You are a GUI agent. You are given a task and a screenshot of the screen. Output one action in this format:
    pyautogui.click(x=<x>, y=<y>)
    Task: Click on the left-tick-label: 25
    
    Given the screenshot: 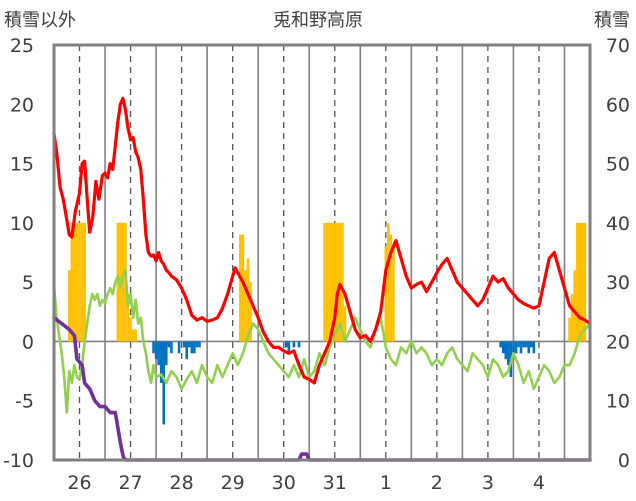 What is the action you would take?
    pyautogui.click(x=22, y=46)
    